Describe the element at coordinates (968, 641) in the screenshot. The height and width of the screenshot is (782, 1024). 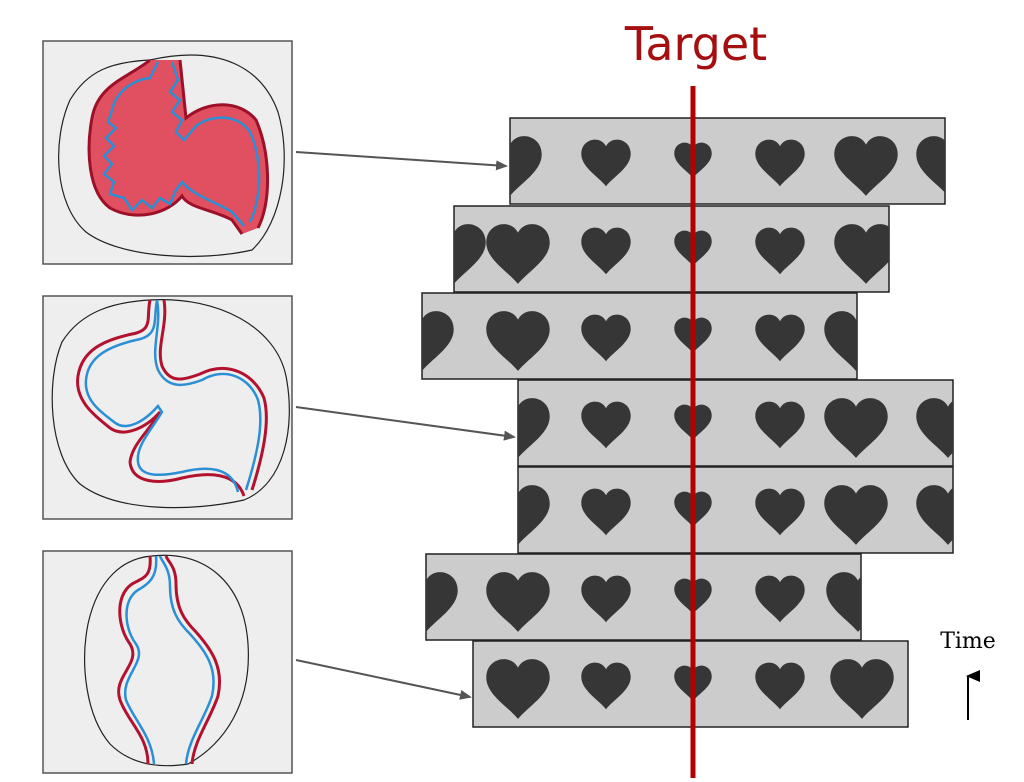
I see `time-label: Time` at that location.